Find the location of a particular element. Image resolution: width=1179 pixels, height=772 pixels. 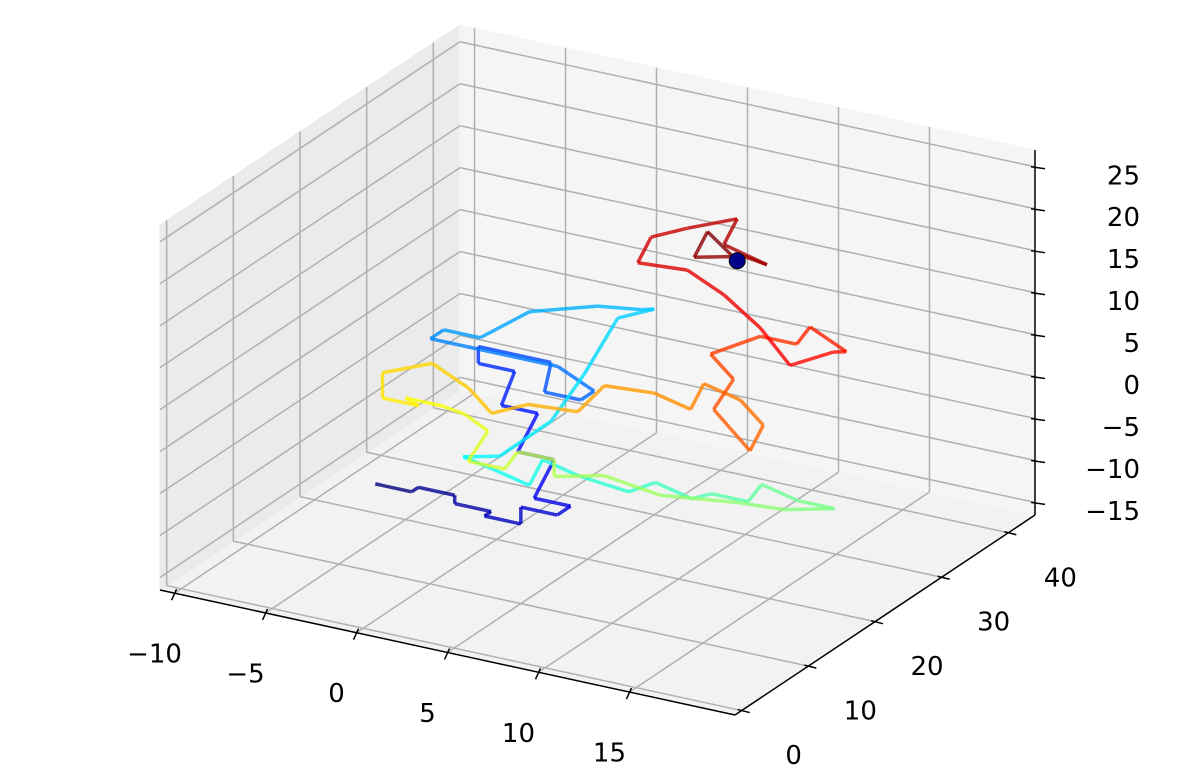

z-tick-label: 0 is located at coordinates (1131, 386).